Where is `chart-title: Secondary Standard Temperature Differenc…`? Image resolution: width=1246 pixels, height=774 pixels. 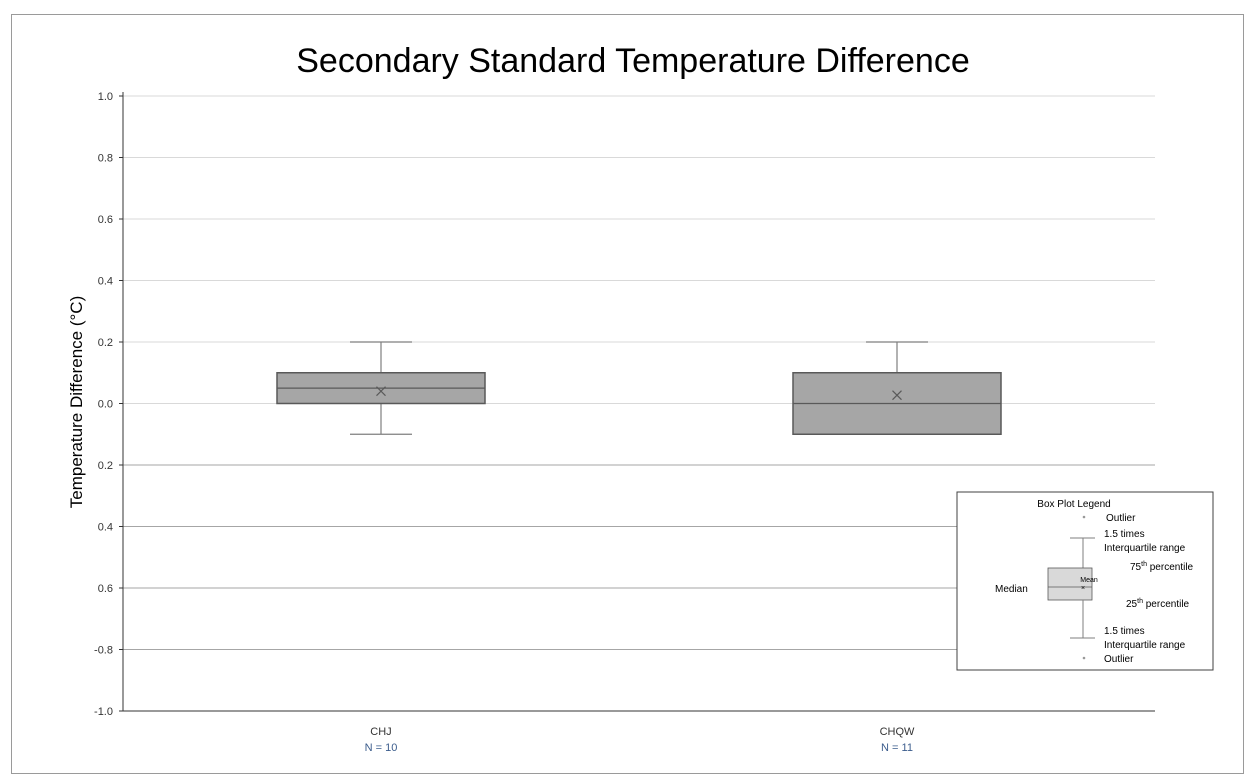 chart-title: Secondary Standard Temperature Differenc… is located at coordinates (632, 61).